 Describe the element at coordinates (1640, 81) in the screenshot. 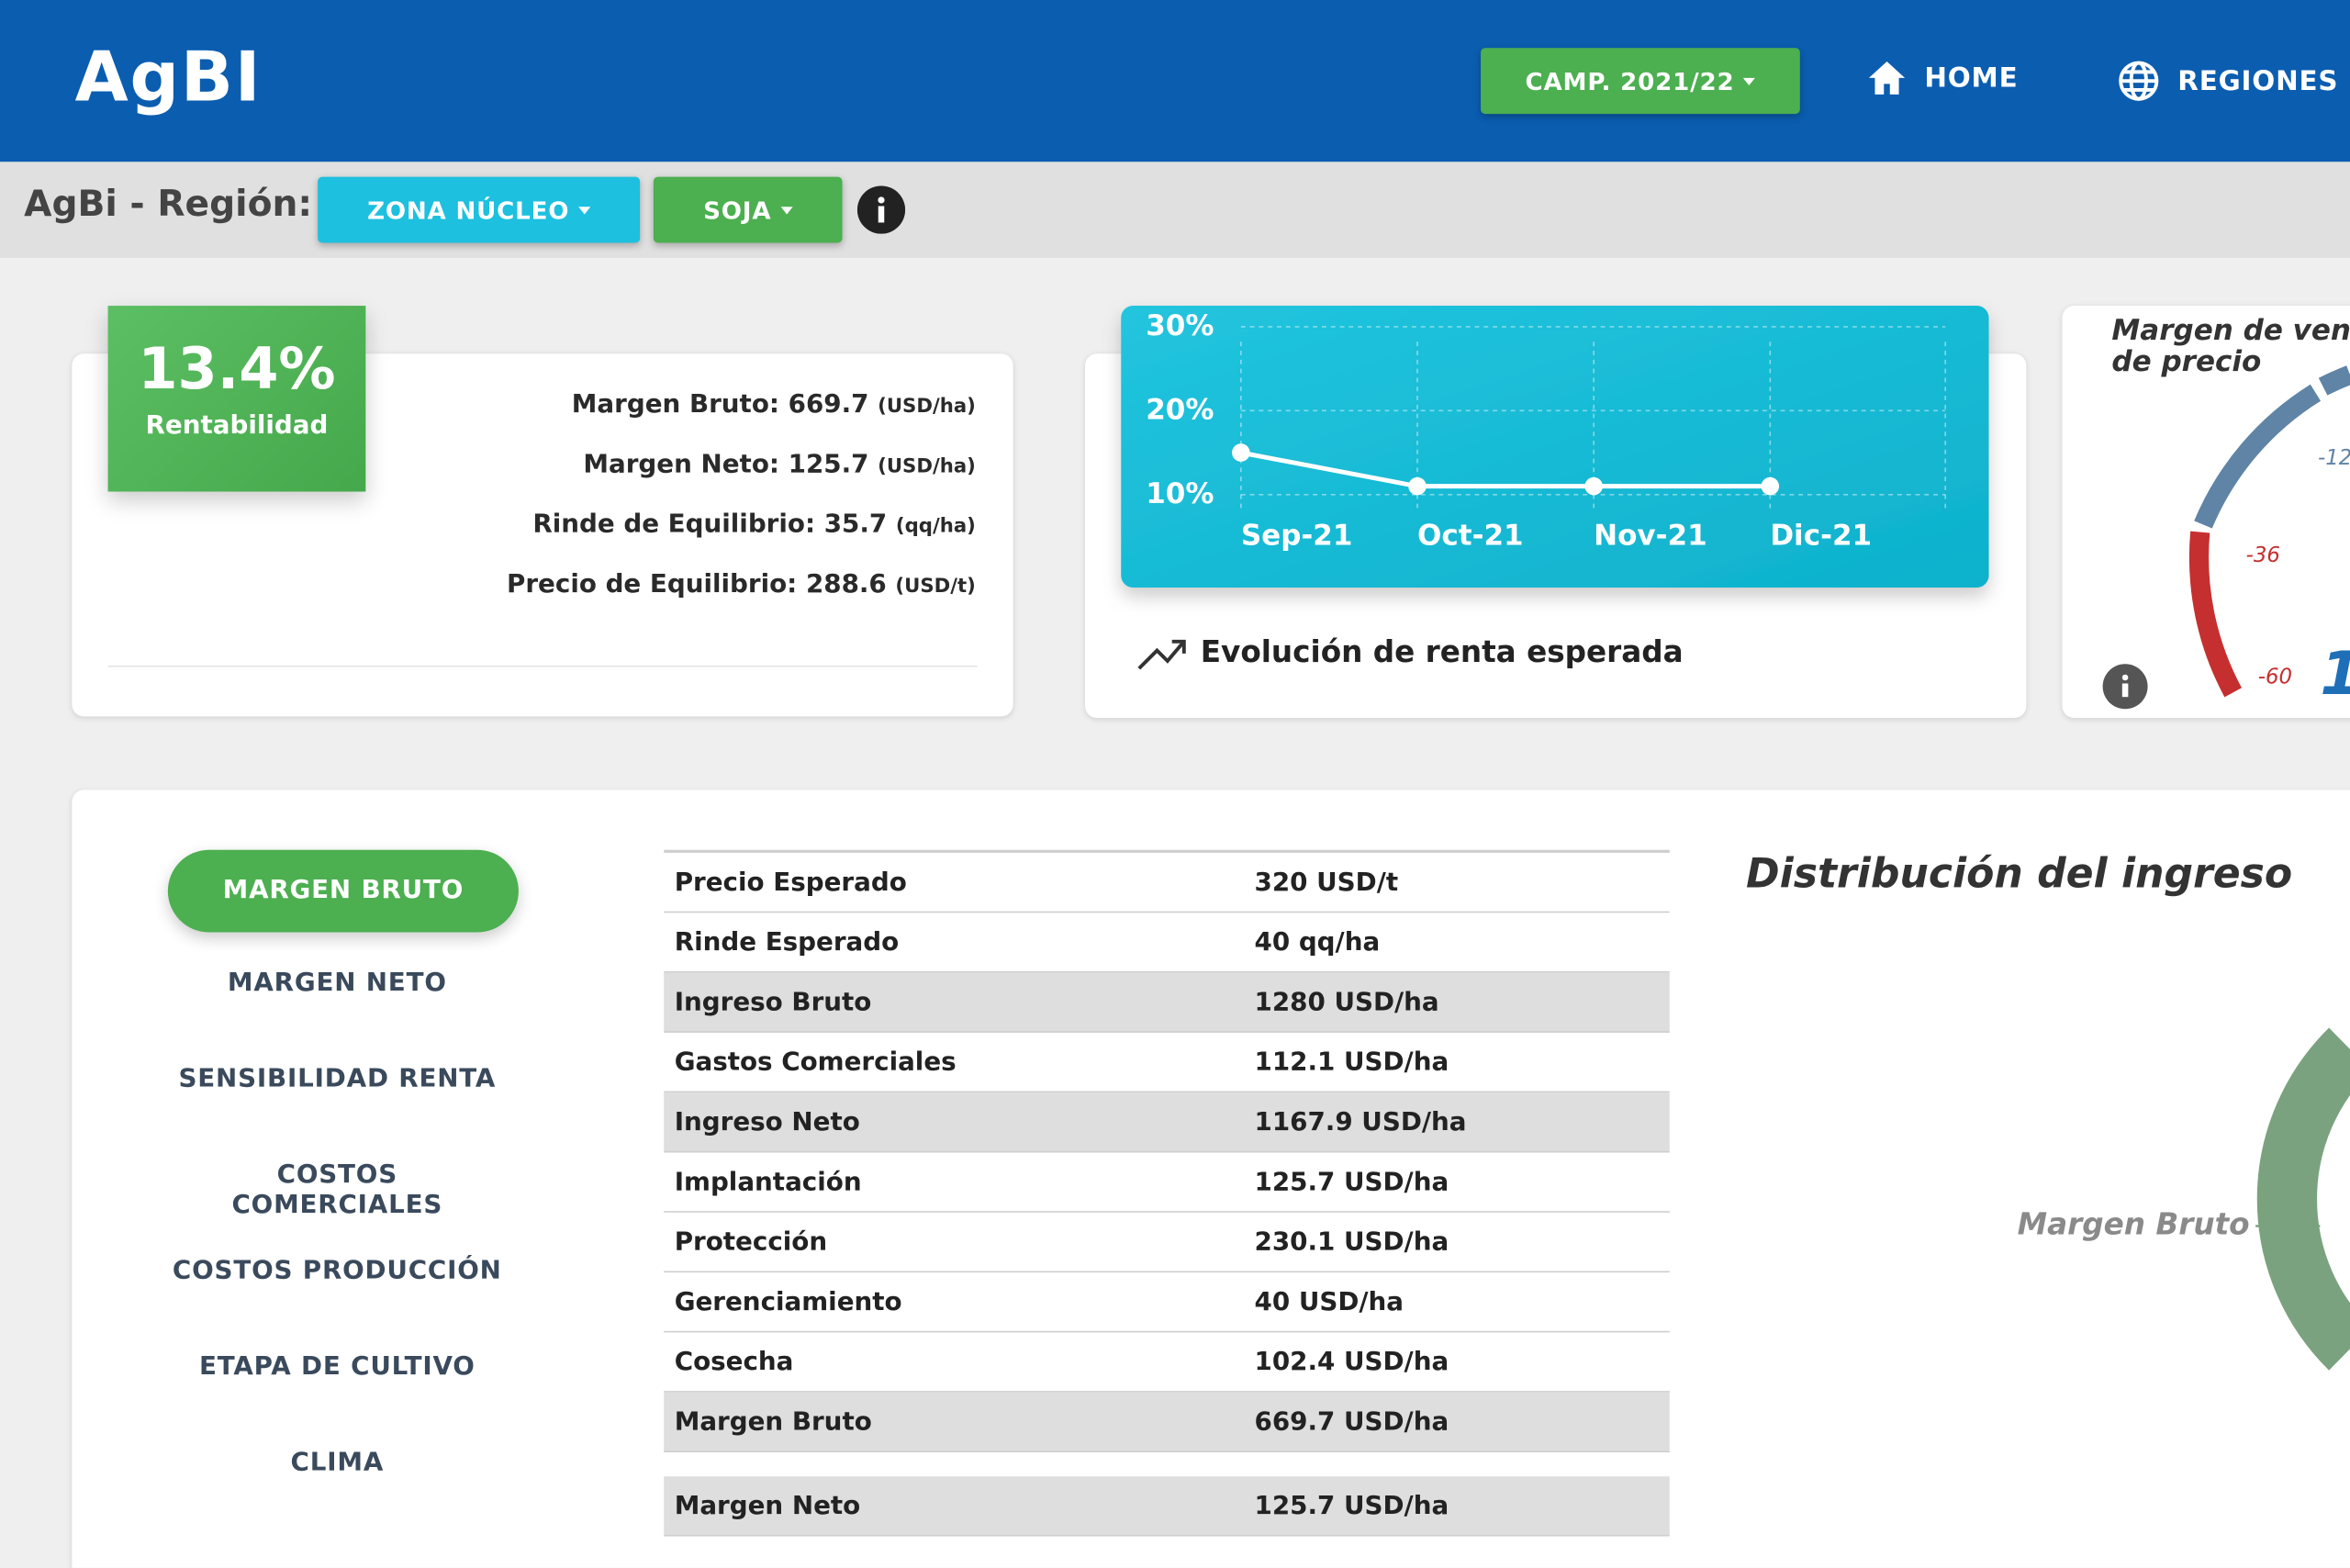

I see `campaign-button: CAMP. 2021/22` at that location.